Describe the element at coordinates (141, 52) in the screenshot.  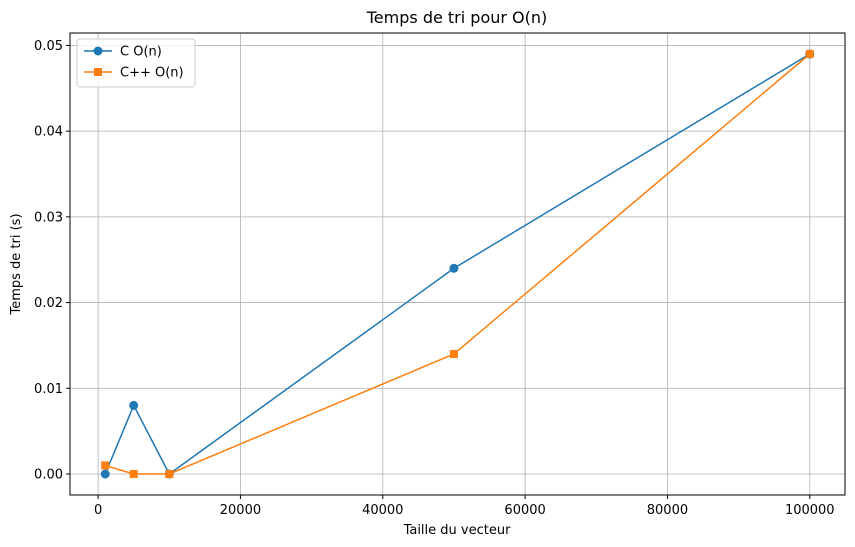
I see `legend-label: C O(n)` at that location.